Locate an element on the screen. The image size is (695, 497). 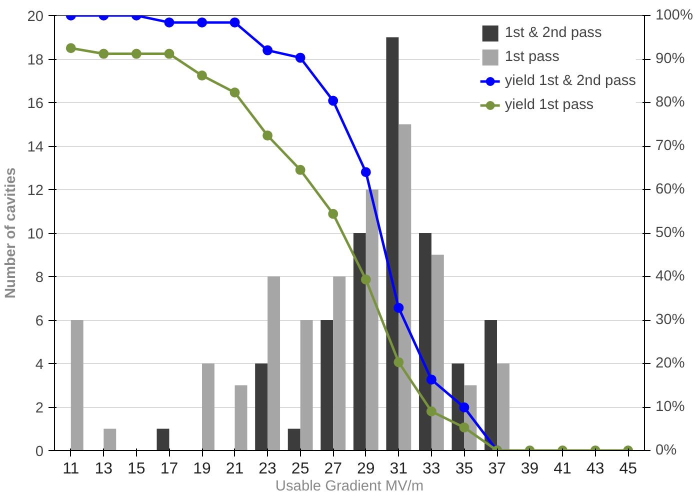
y2-tick-label: 70% is located at coordinates (670, 146).